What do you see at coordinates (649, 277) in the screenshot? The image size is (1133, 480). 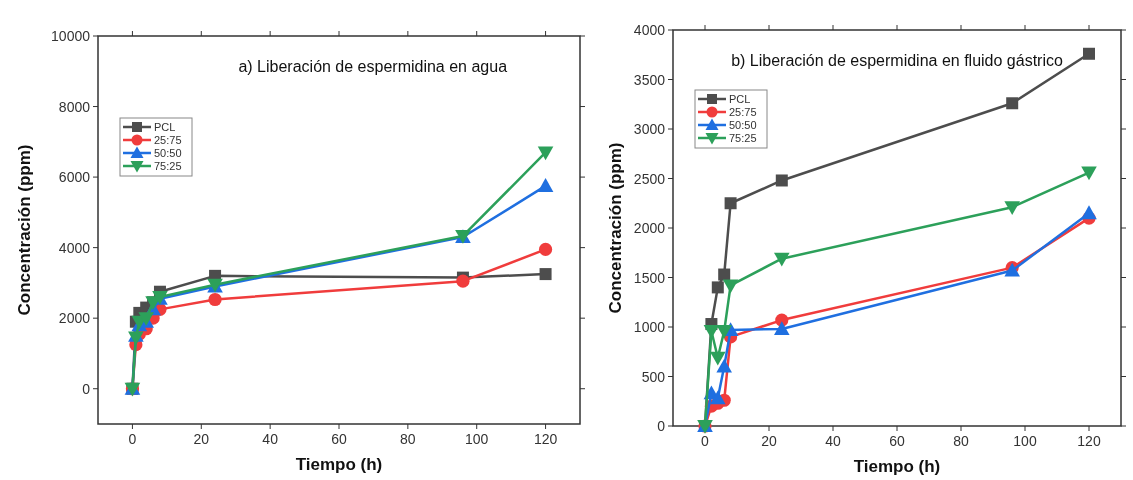 I see `y-tick-label: 1500` at bounding box center [649, 277].